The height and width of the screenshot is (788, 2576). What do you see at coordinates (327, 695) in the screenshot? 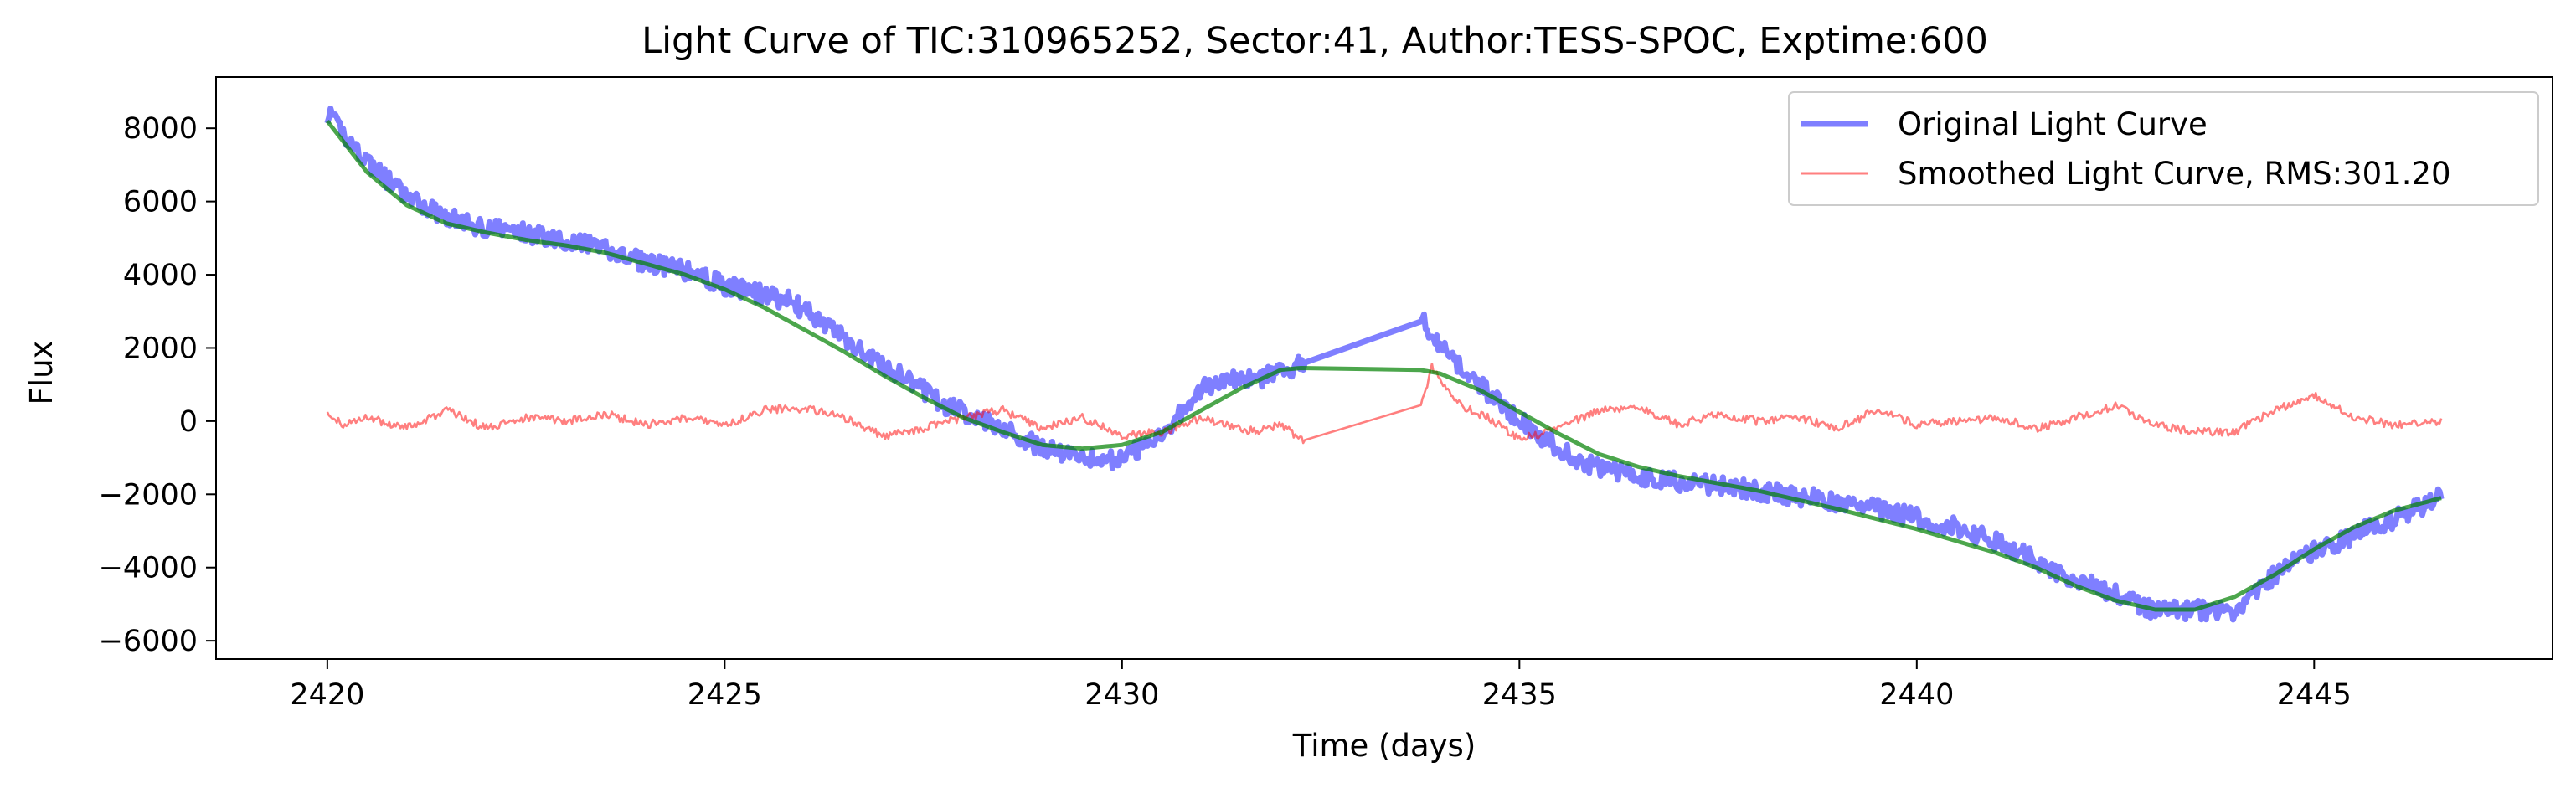
I see `x-tick-label: 2420` at bounding box center [327, 695].